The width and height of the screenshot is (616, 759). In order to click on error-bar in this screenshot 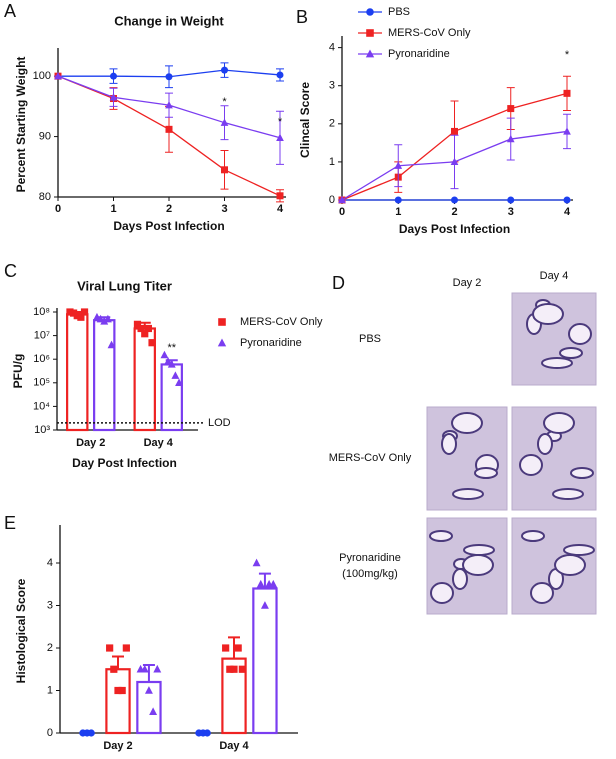, I will do `click(234, 647)`.